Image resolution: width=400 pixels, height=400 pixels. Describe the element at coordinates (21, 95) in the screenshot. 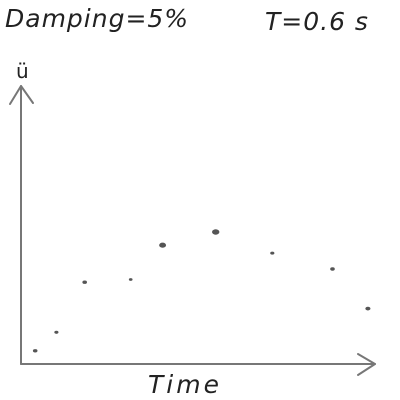

I see `y-axis-arrowhead` at that location.